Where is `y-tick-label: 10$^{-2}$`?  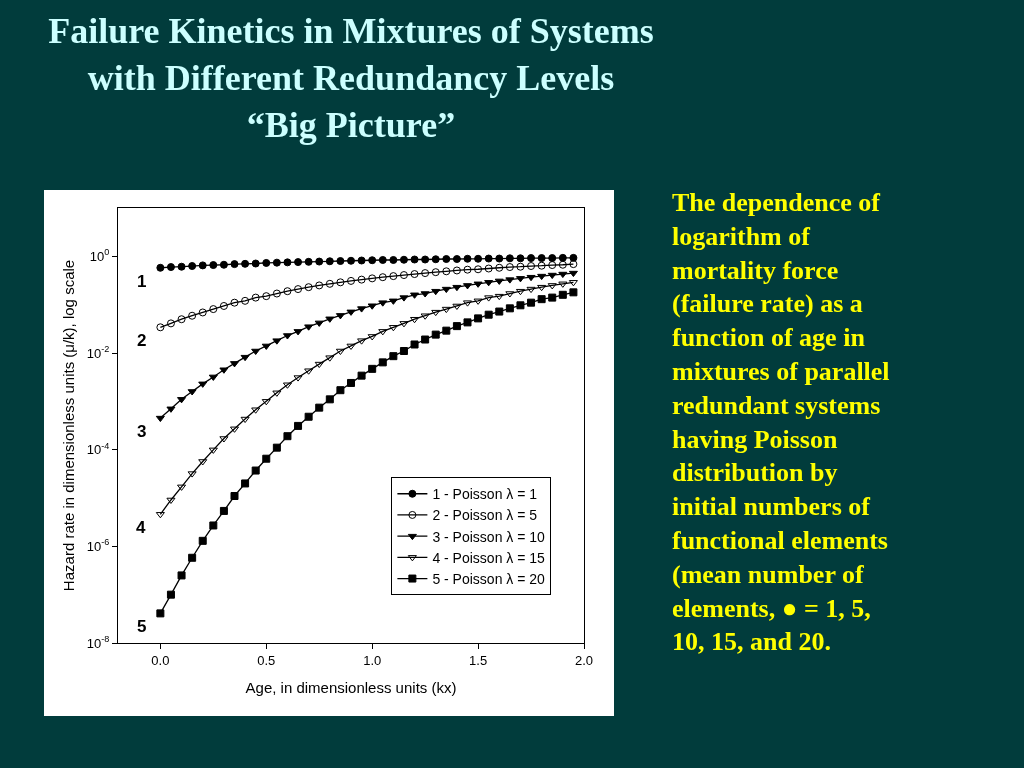
y-tick-label: 10$^{-2}$ is located at coordinates (98, 352).